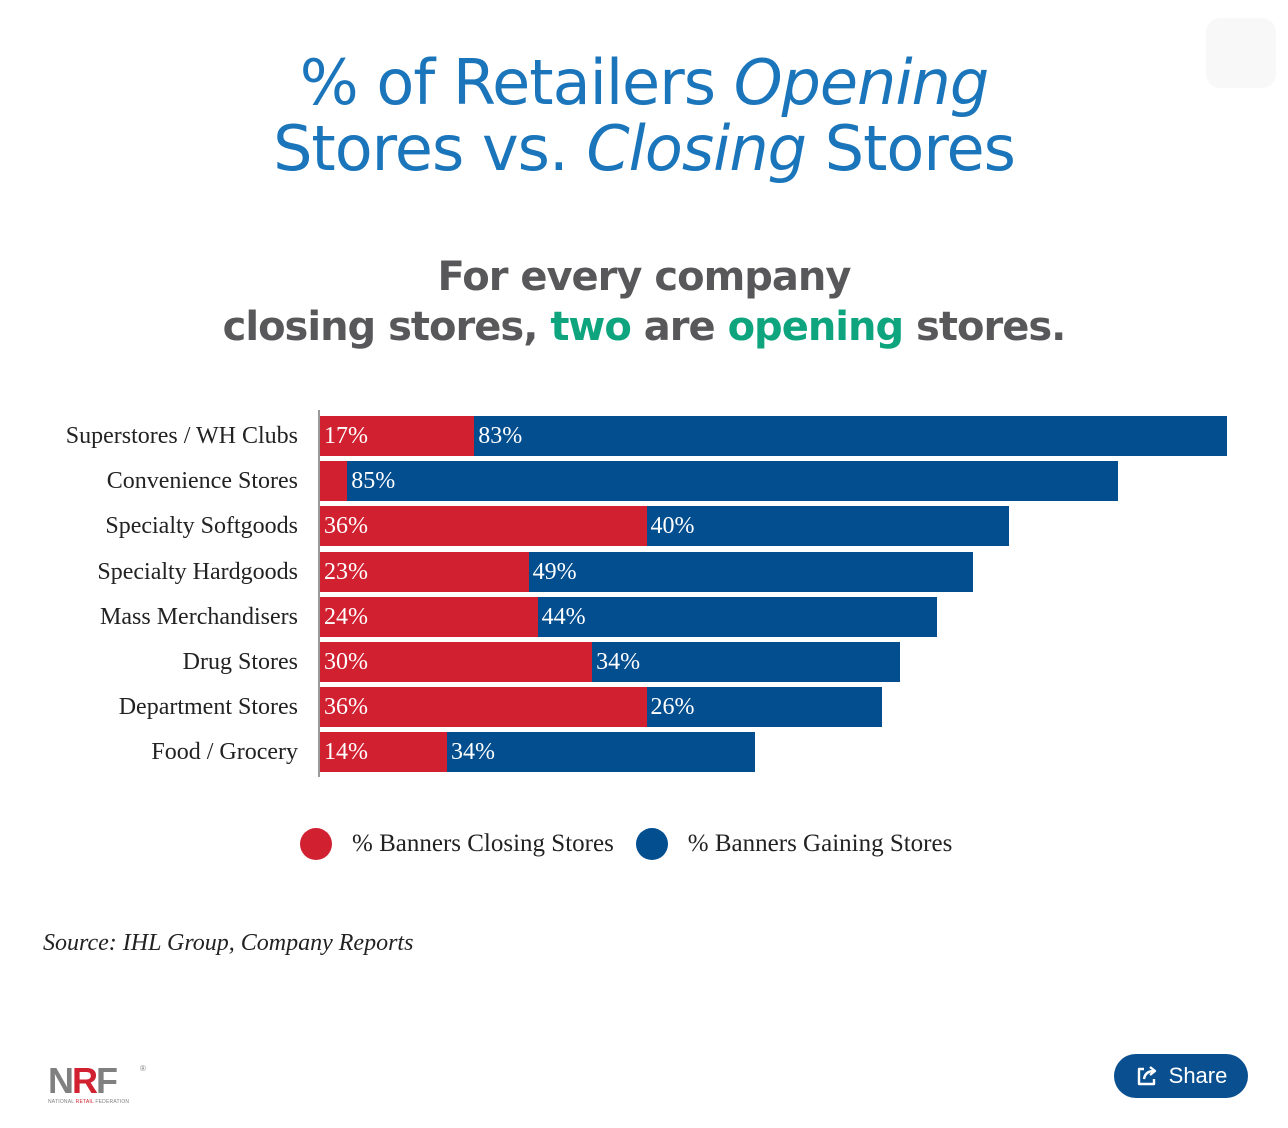 The image size is (1288, 1128). Describe the element at coordinates (334, 481) in the screenshot. I see `bar-closing` at that location.